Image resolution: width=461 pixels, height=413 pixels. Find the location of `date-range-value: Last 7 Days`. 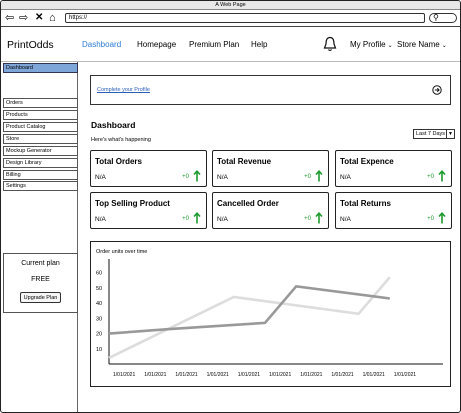

date-range-value: Last 7 Days is located at coordinates (431, 134).